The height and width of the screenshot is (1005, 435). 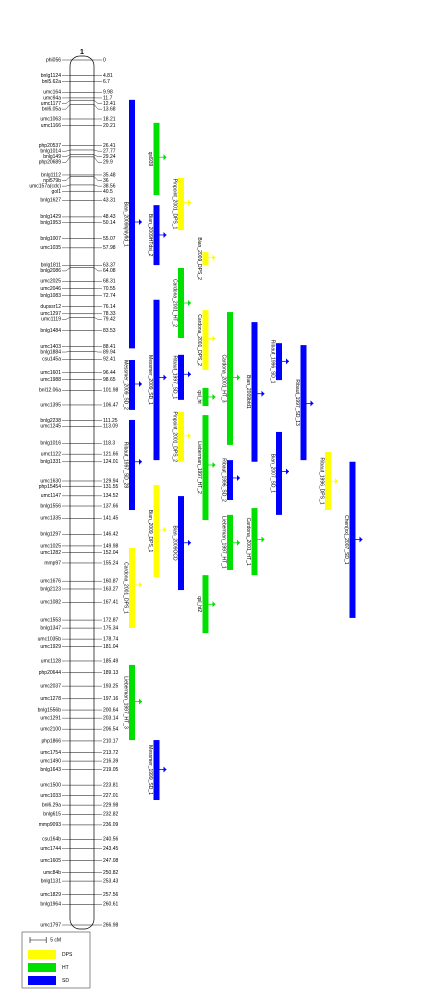 What do you see at coordinates (111, 849) in the screenshot?
I see `marker-position: 243.45` at bounding box center [111, 849].